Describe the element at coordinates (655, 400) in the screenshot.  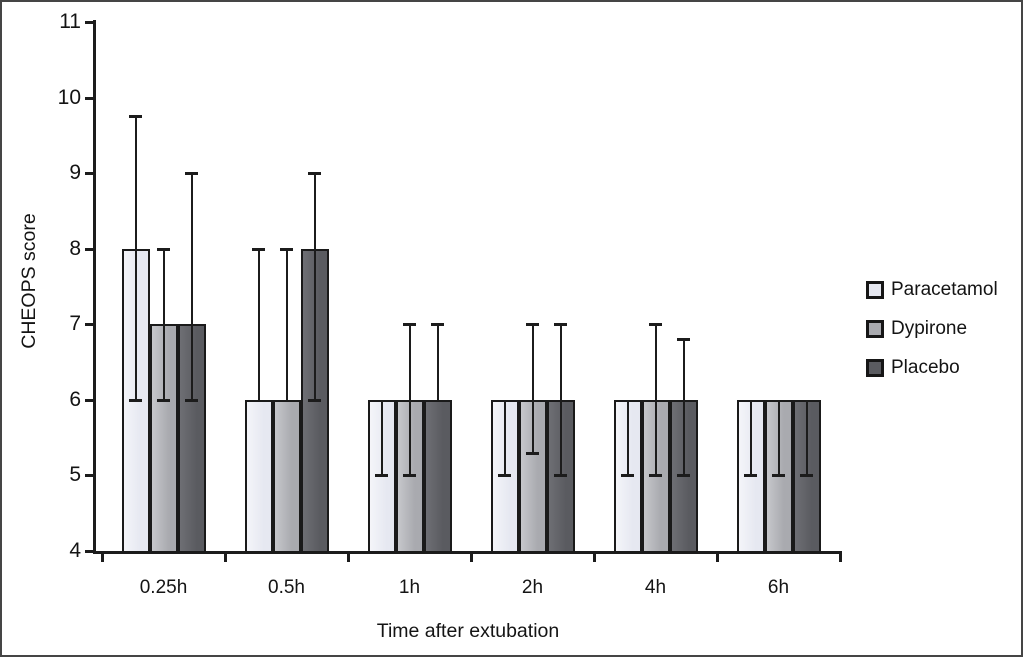
I see `error-bar-line-dypirone-4h` at that location.